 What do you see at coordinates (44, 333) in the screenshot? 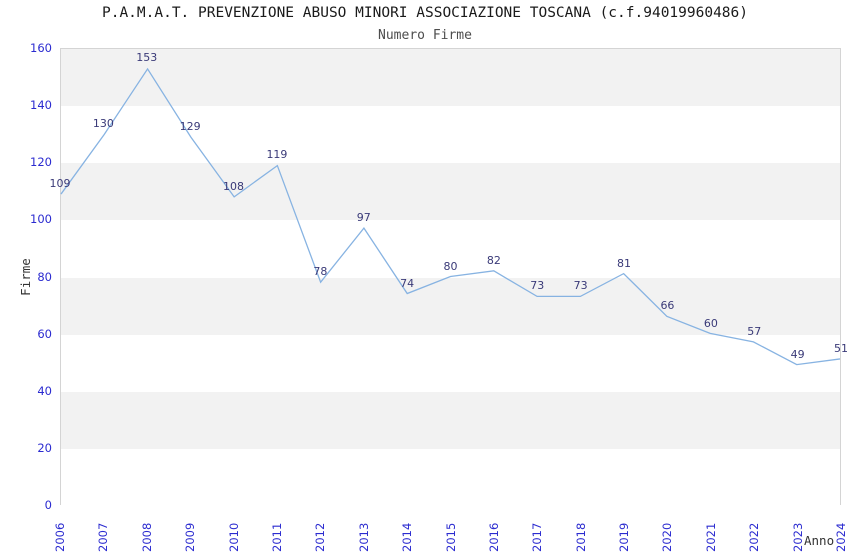
I see `y-tick-label: 60` at bounding box center [44, 333].